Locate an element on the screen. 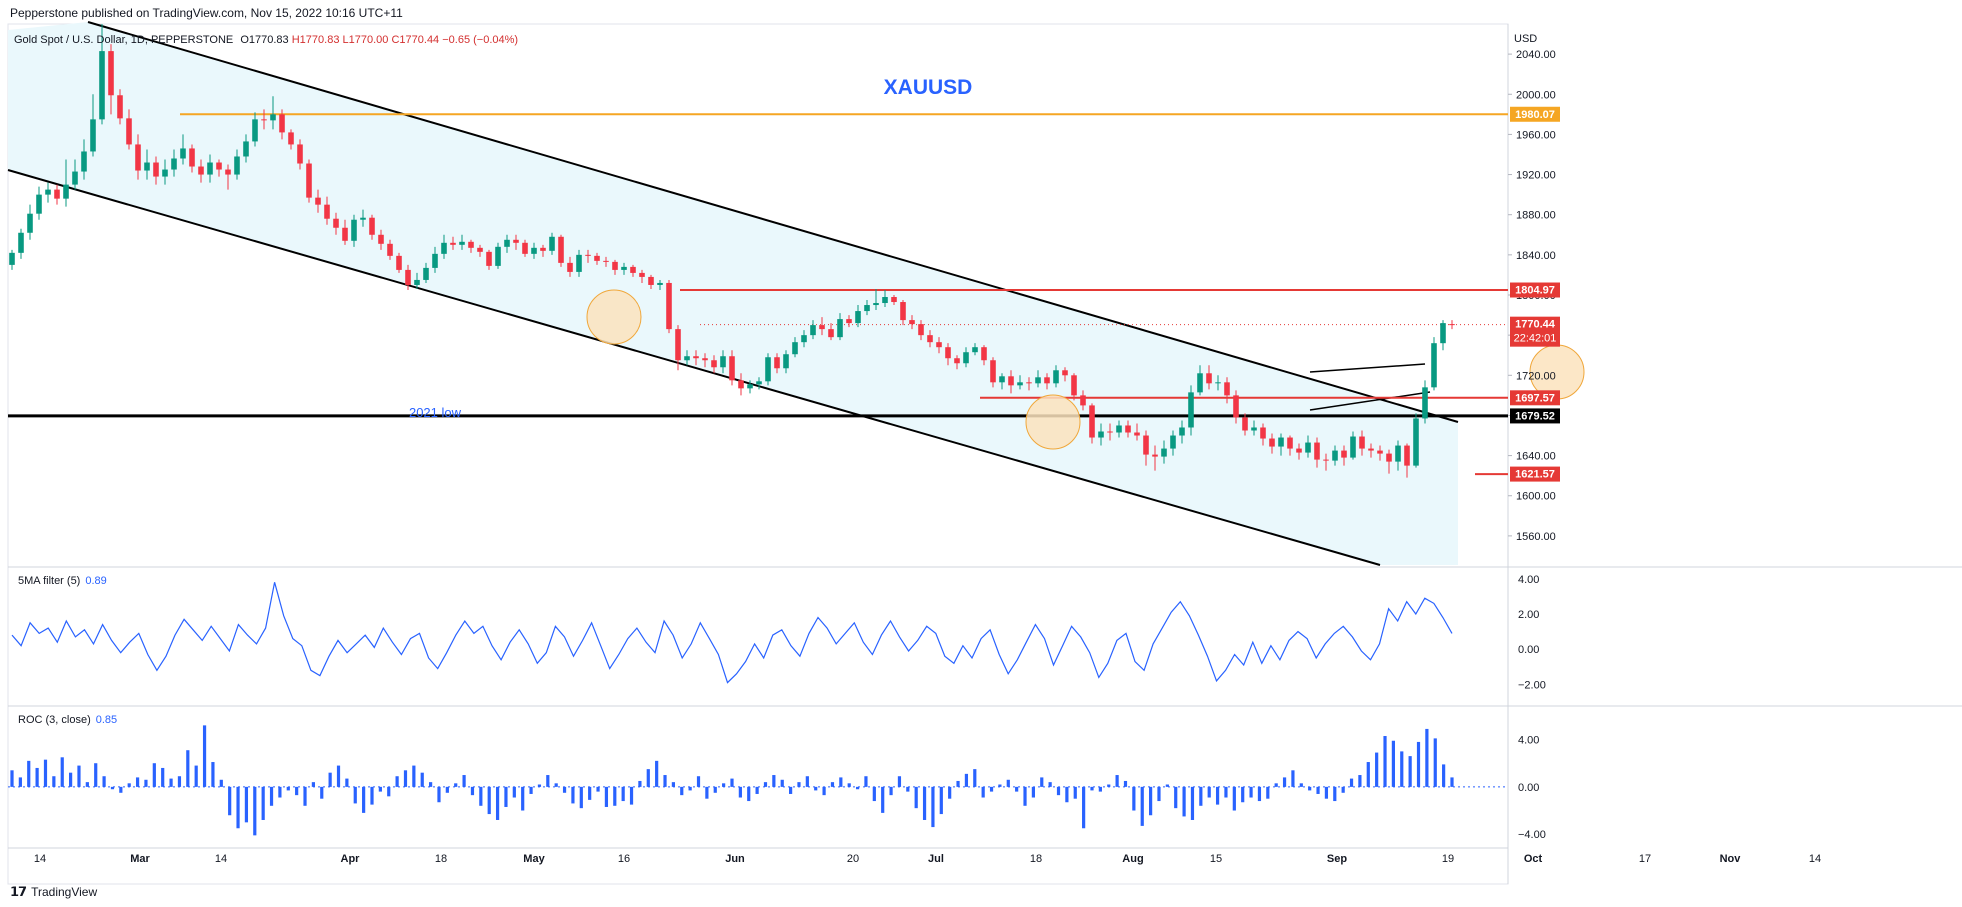 Image resolution: width=1962 pixels, height=907 pixels. highlight-circles is located at coordinates (1085, 369).